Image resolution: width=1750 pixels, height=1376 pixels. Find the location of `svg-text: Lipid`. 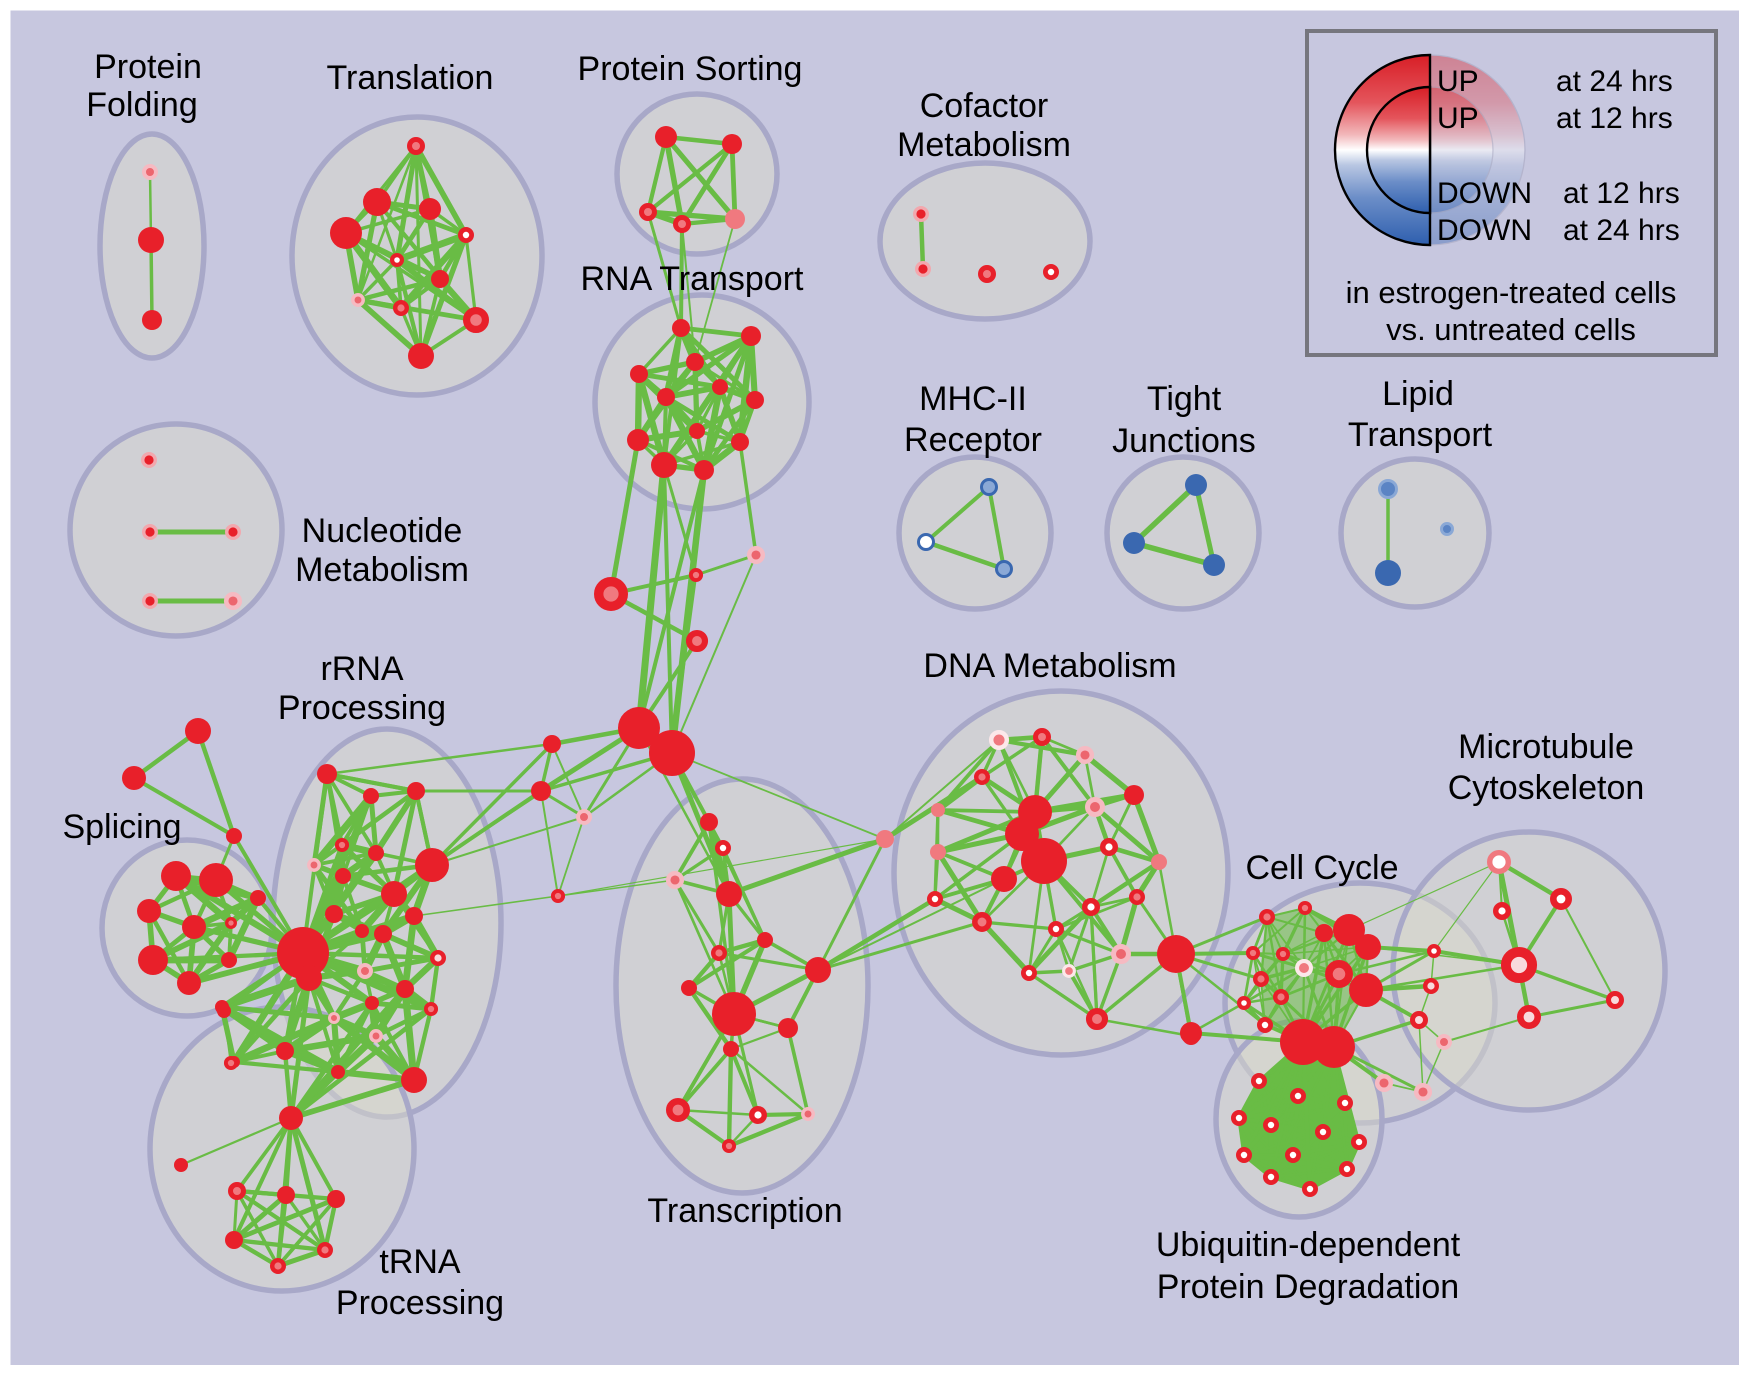

svg-text: Lipid is located at coordinates (1418, 394).